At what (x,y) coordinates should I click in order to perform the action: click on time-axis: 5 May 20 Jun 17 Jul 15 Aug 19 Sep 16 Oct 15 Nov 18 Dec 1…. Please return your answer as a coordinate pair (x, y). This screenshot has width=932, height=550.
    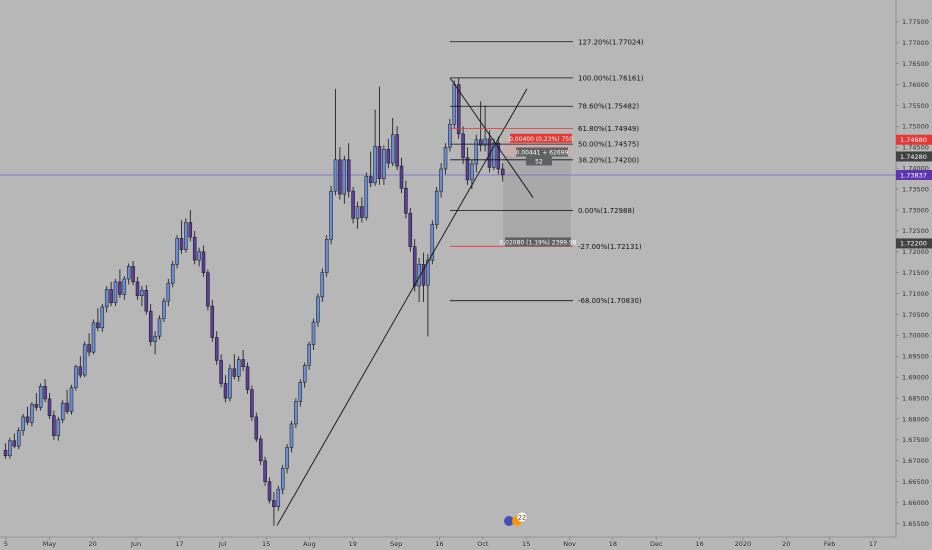
    Looking at the image, I should click on (448, 542).